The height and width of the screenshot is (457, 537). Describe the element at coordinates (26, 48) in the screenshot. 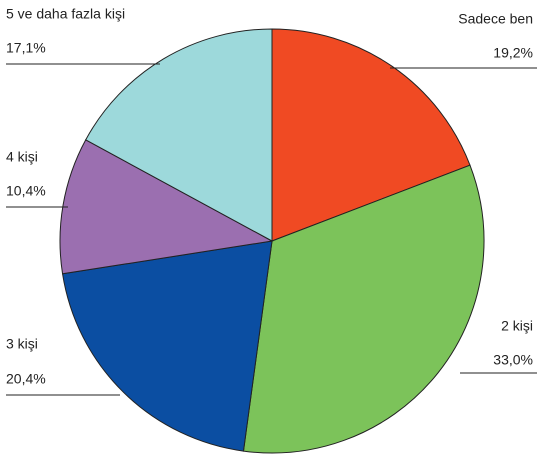

I see `slice-value-label: 17,1%` at that location.